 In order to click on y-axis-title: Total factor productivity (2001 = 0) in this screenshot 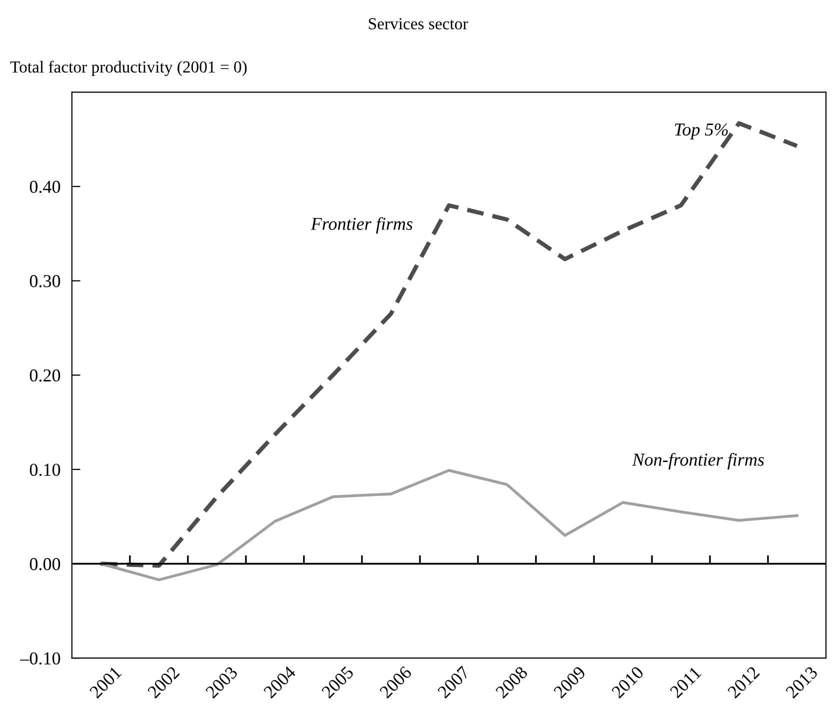, I will do `click(128, 68)`.